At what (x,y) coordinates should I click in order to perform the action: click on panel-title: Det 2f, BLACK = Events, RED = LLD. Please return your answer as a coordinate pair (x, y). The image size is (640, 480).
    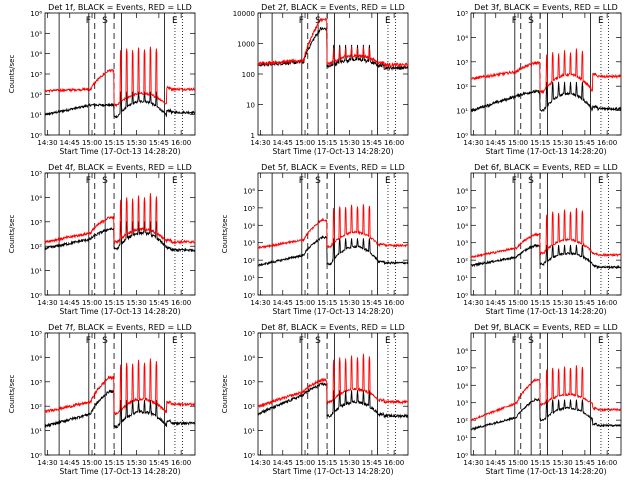
    Looking at the image, I should click on (333, 7).